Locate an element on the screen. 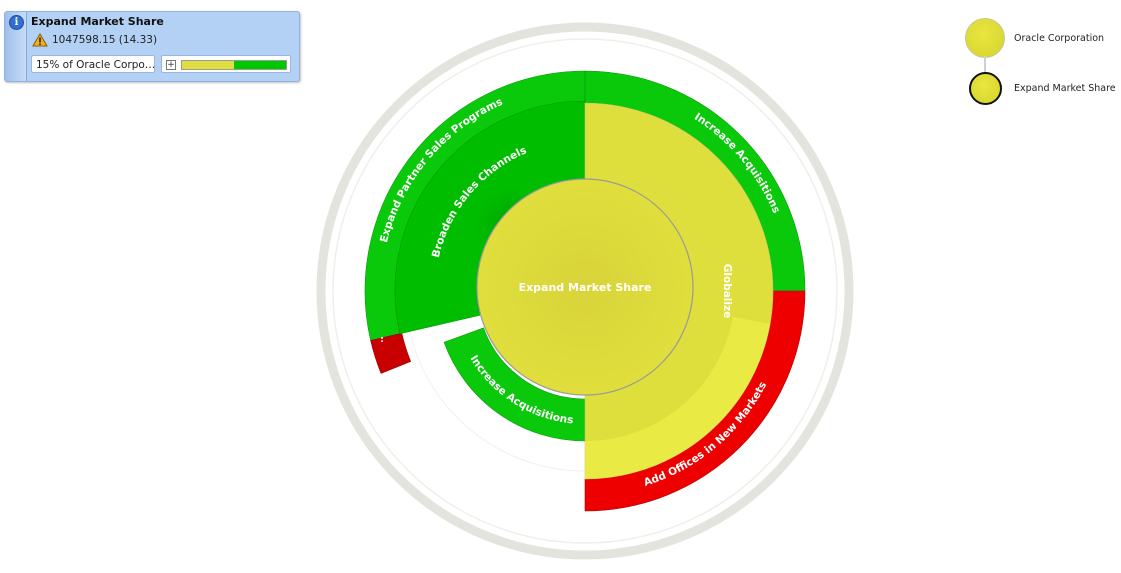 The image size is (1121, 573). progress-box: + is located at coordinates (226, 64).